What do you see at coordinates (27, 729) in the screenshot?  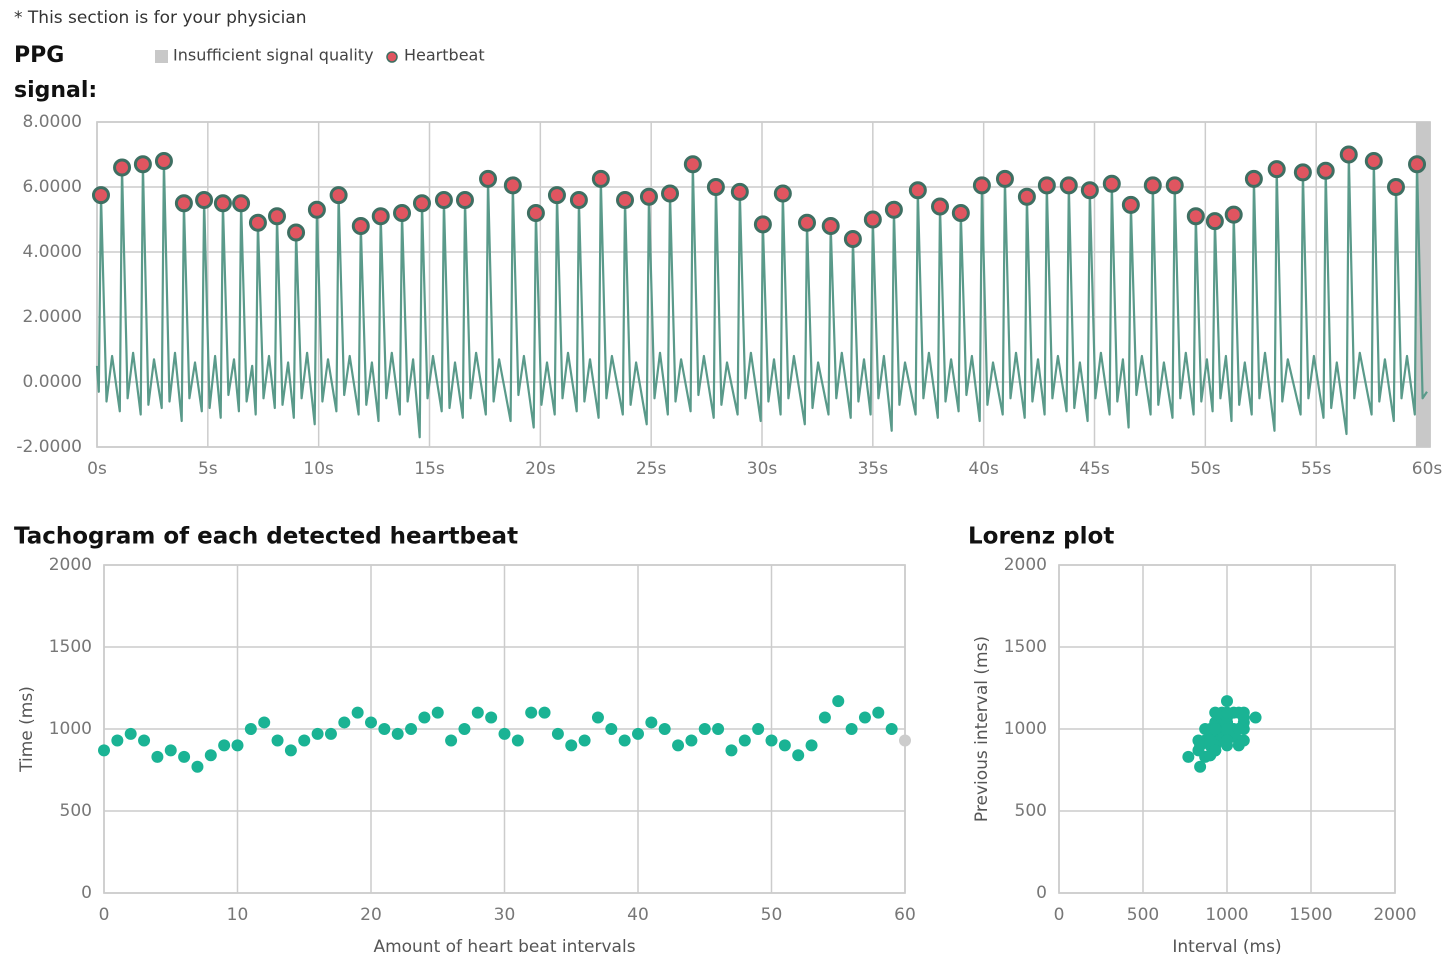 I see `y-axis-label: Time (ms)` at bounding box center [27, 729].